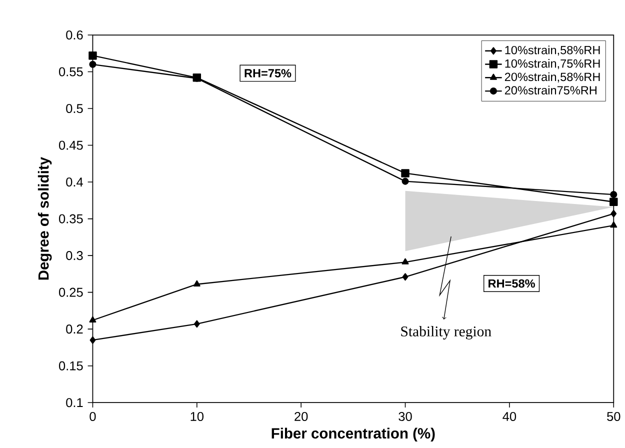 This screenshot has width=625, height=448. What do you see at coordinates (74, 181) in the screenshot?
I see `y-tick-label: 0.4` at bounding box center [74, 181].